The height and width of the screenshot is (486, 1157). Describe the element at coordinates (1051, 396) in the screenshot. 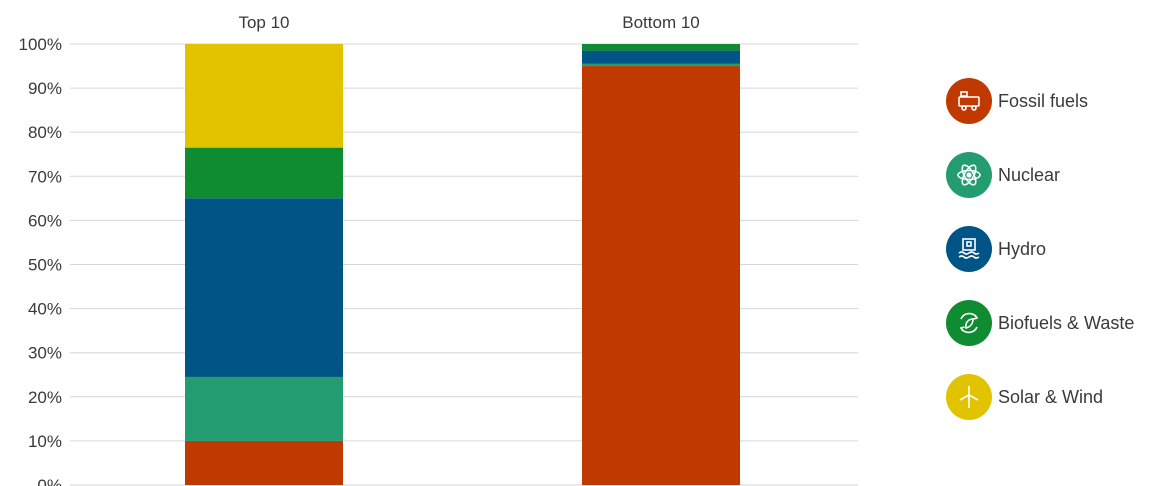

I see `legend-label: Solar & Wind` at that location.